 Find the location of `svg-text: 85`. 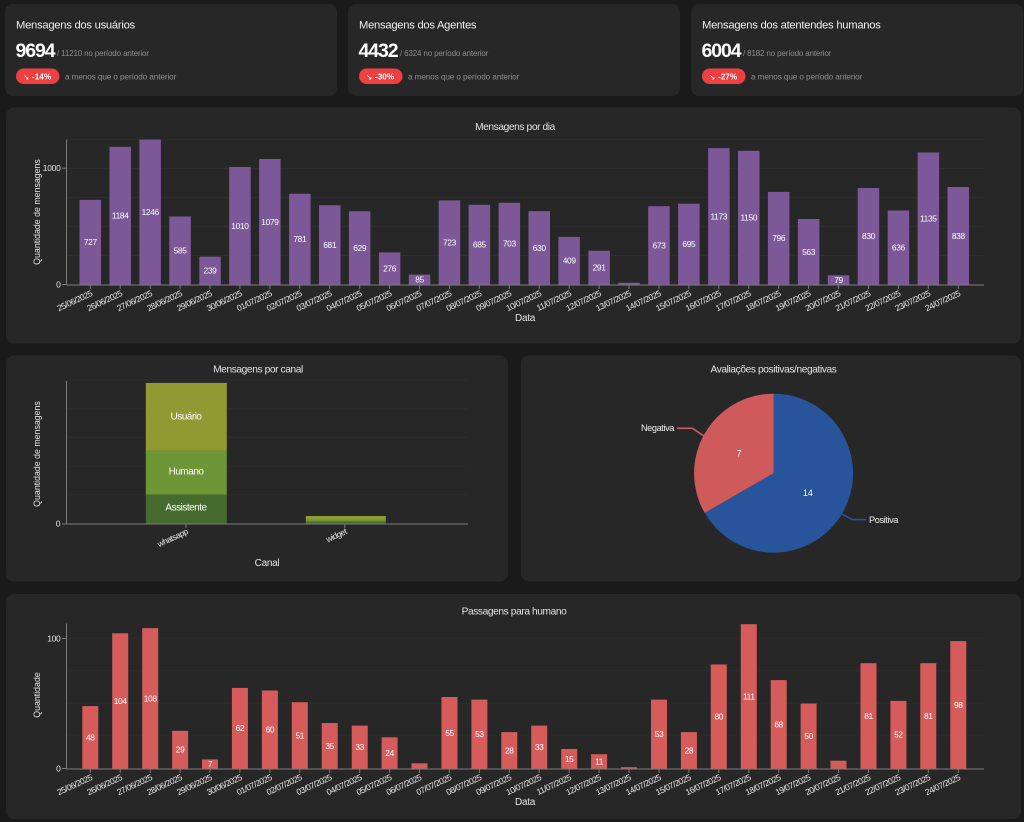

svg-text: 85 is located at coordinates (419, 280).